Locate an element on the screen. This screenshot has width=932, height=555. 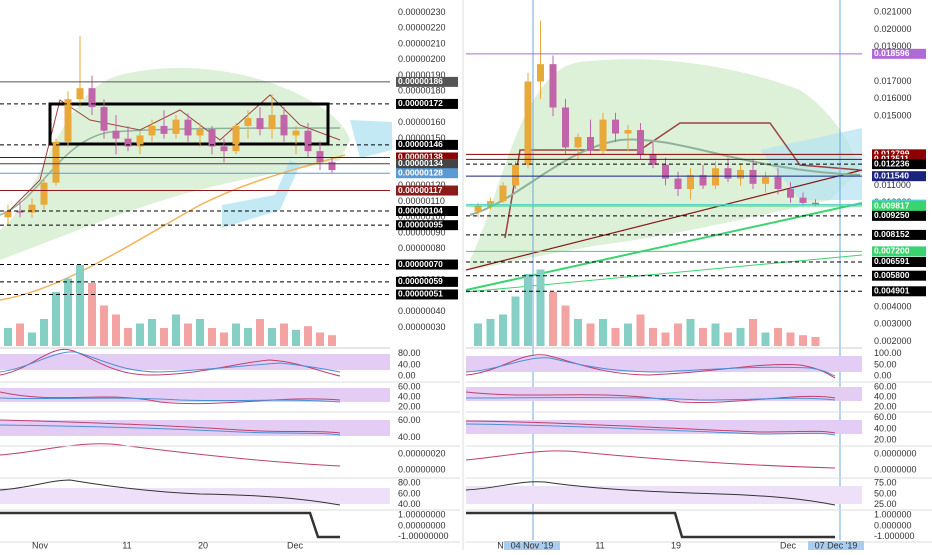
indicator-axis-label: 0.00000000 is located at coordinates (422, 525).